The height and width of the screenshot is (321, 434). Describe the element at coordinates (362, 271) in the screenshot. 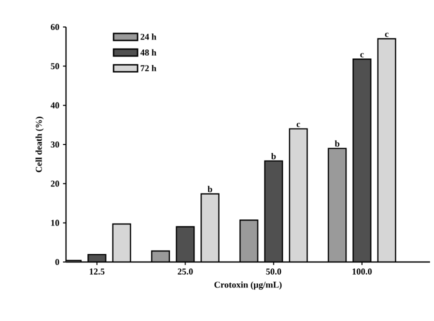

I see `x-tick-label: 100.0` at that location.